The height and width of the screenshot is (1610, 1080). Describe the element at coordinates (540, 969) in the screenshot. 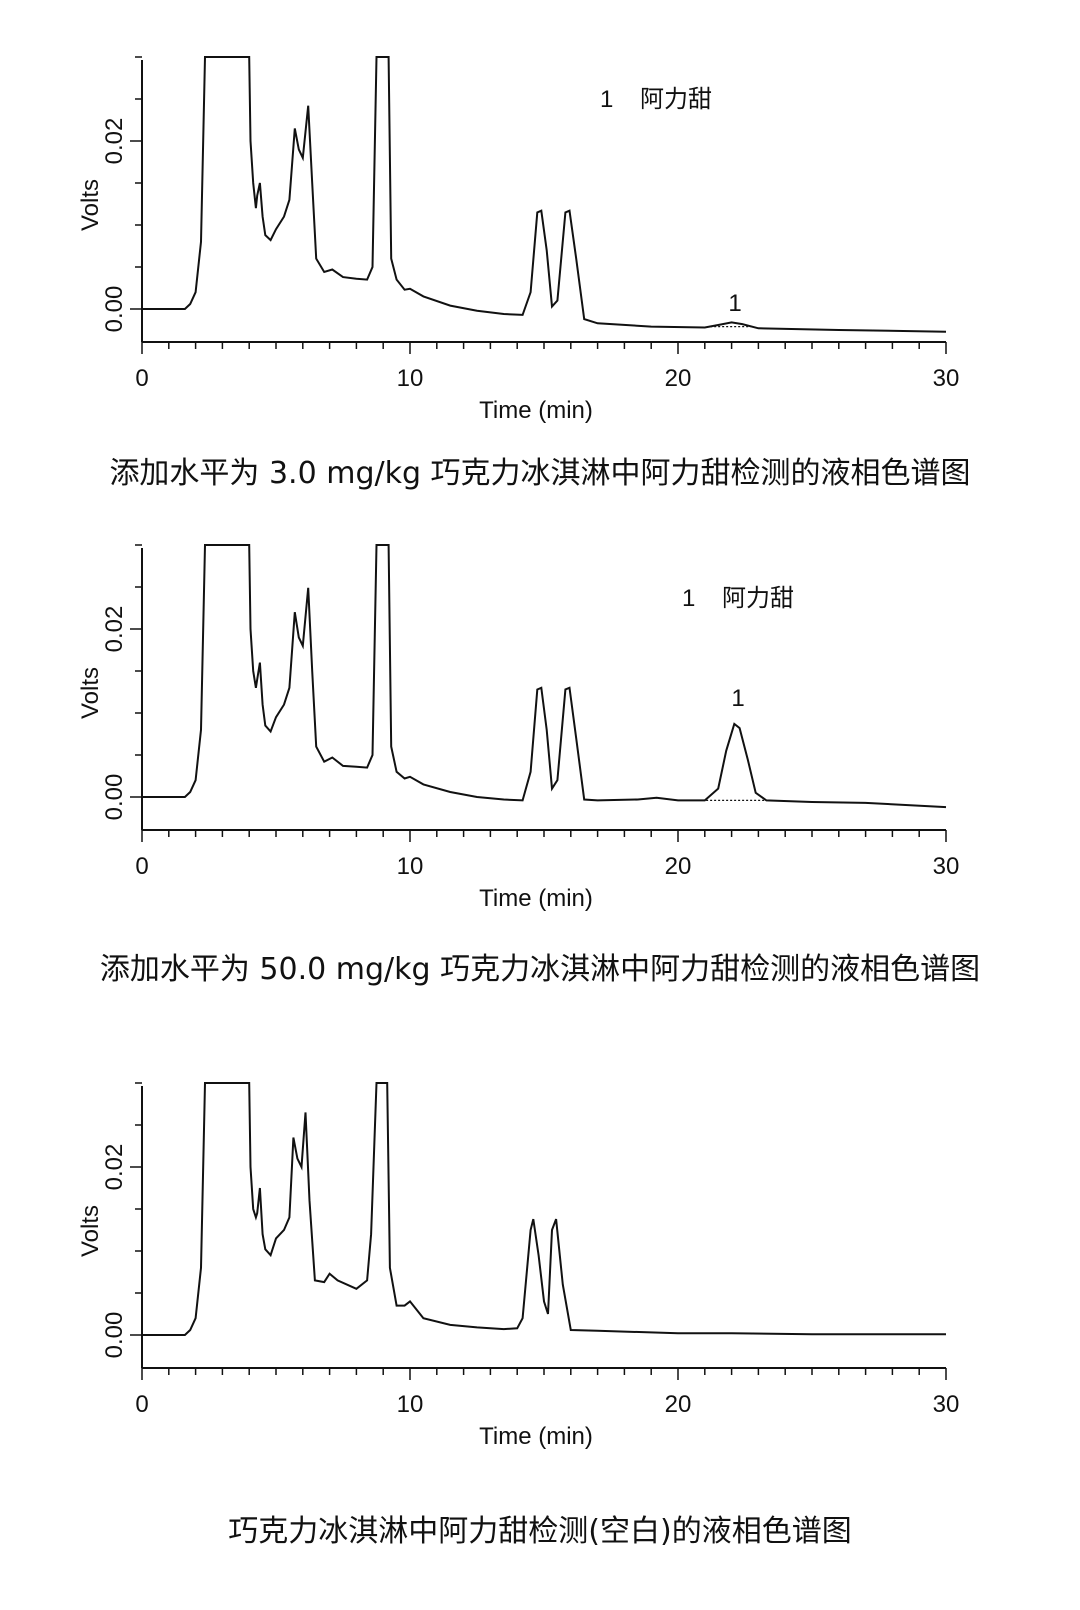

I see `chart-caption-2: 添加水平为 50.0 mg/kg 巧克力冰淇淋中阿力甜检测的液相色谱图` at that location.